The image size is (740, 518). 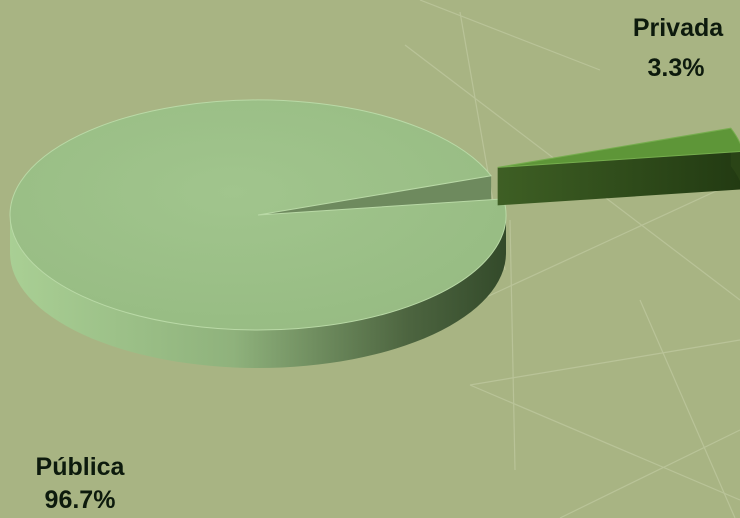 I want to click on label-privada-value: 3.3%, so click(x=676, y=68).